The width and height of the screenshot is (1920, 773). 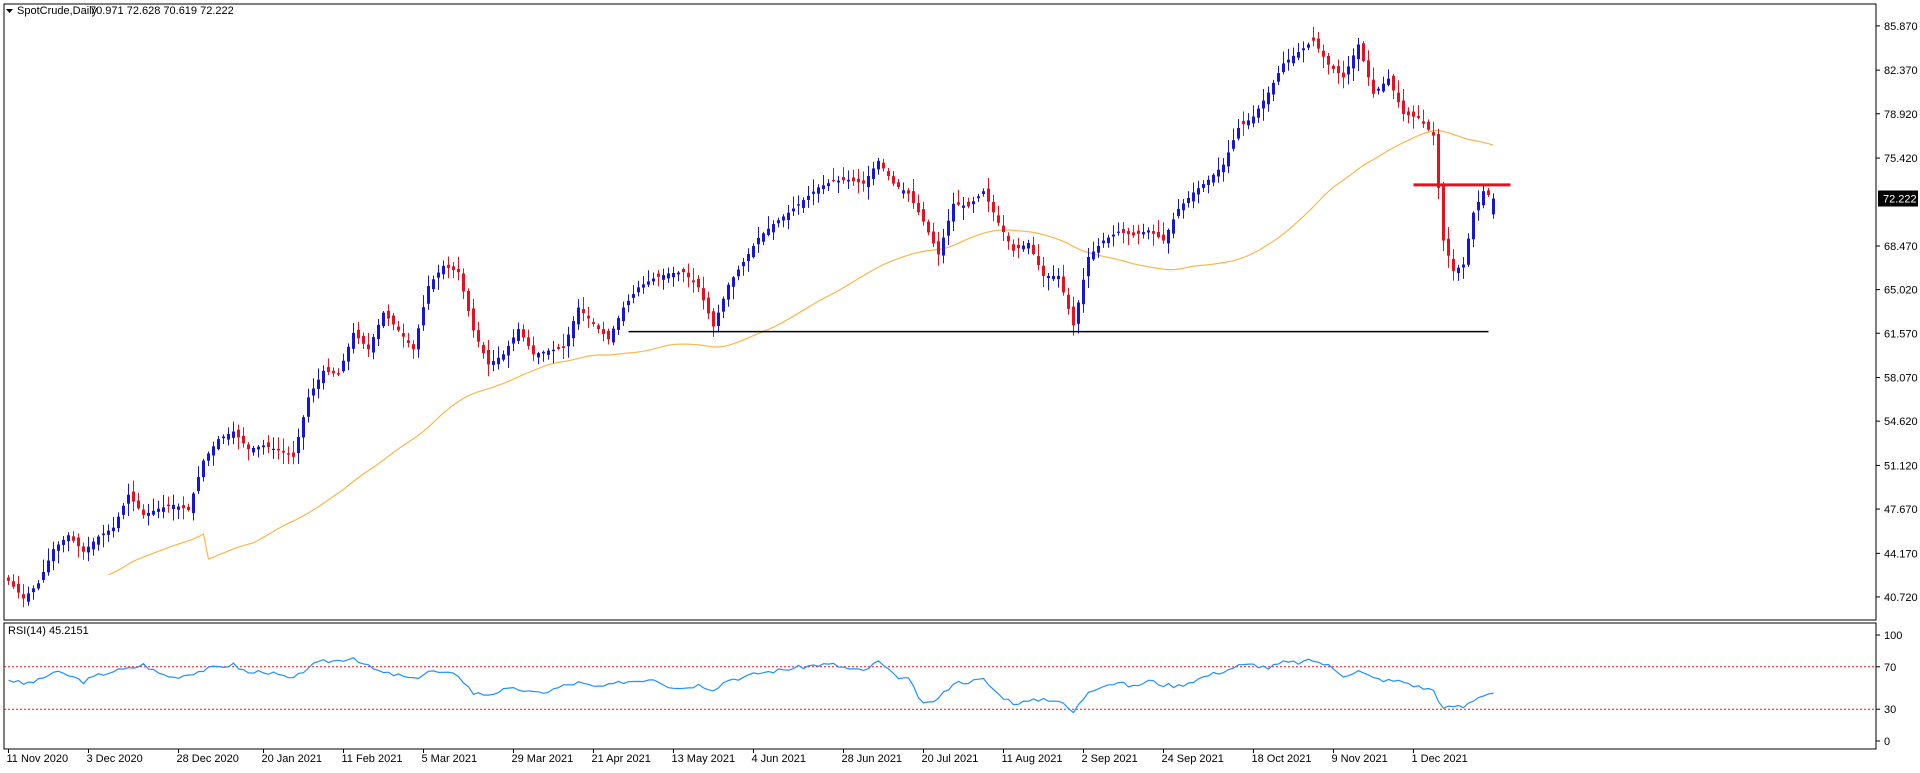 I want to click on time-tick-label: 18 Oct 2021, so click(x=1282, y=759).